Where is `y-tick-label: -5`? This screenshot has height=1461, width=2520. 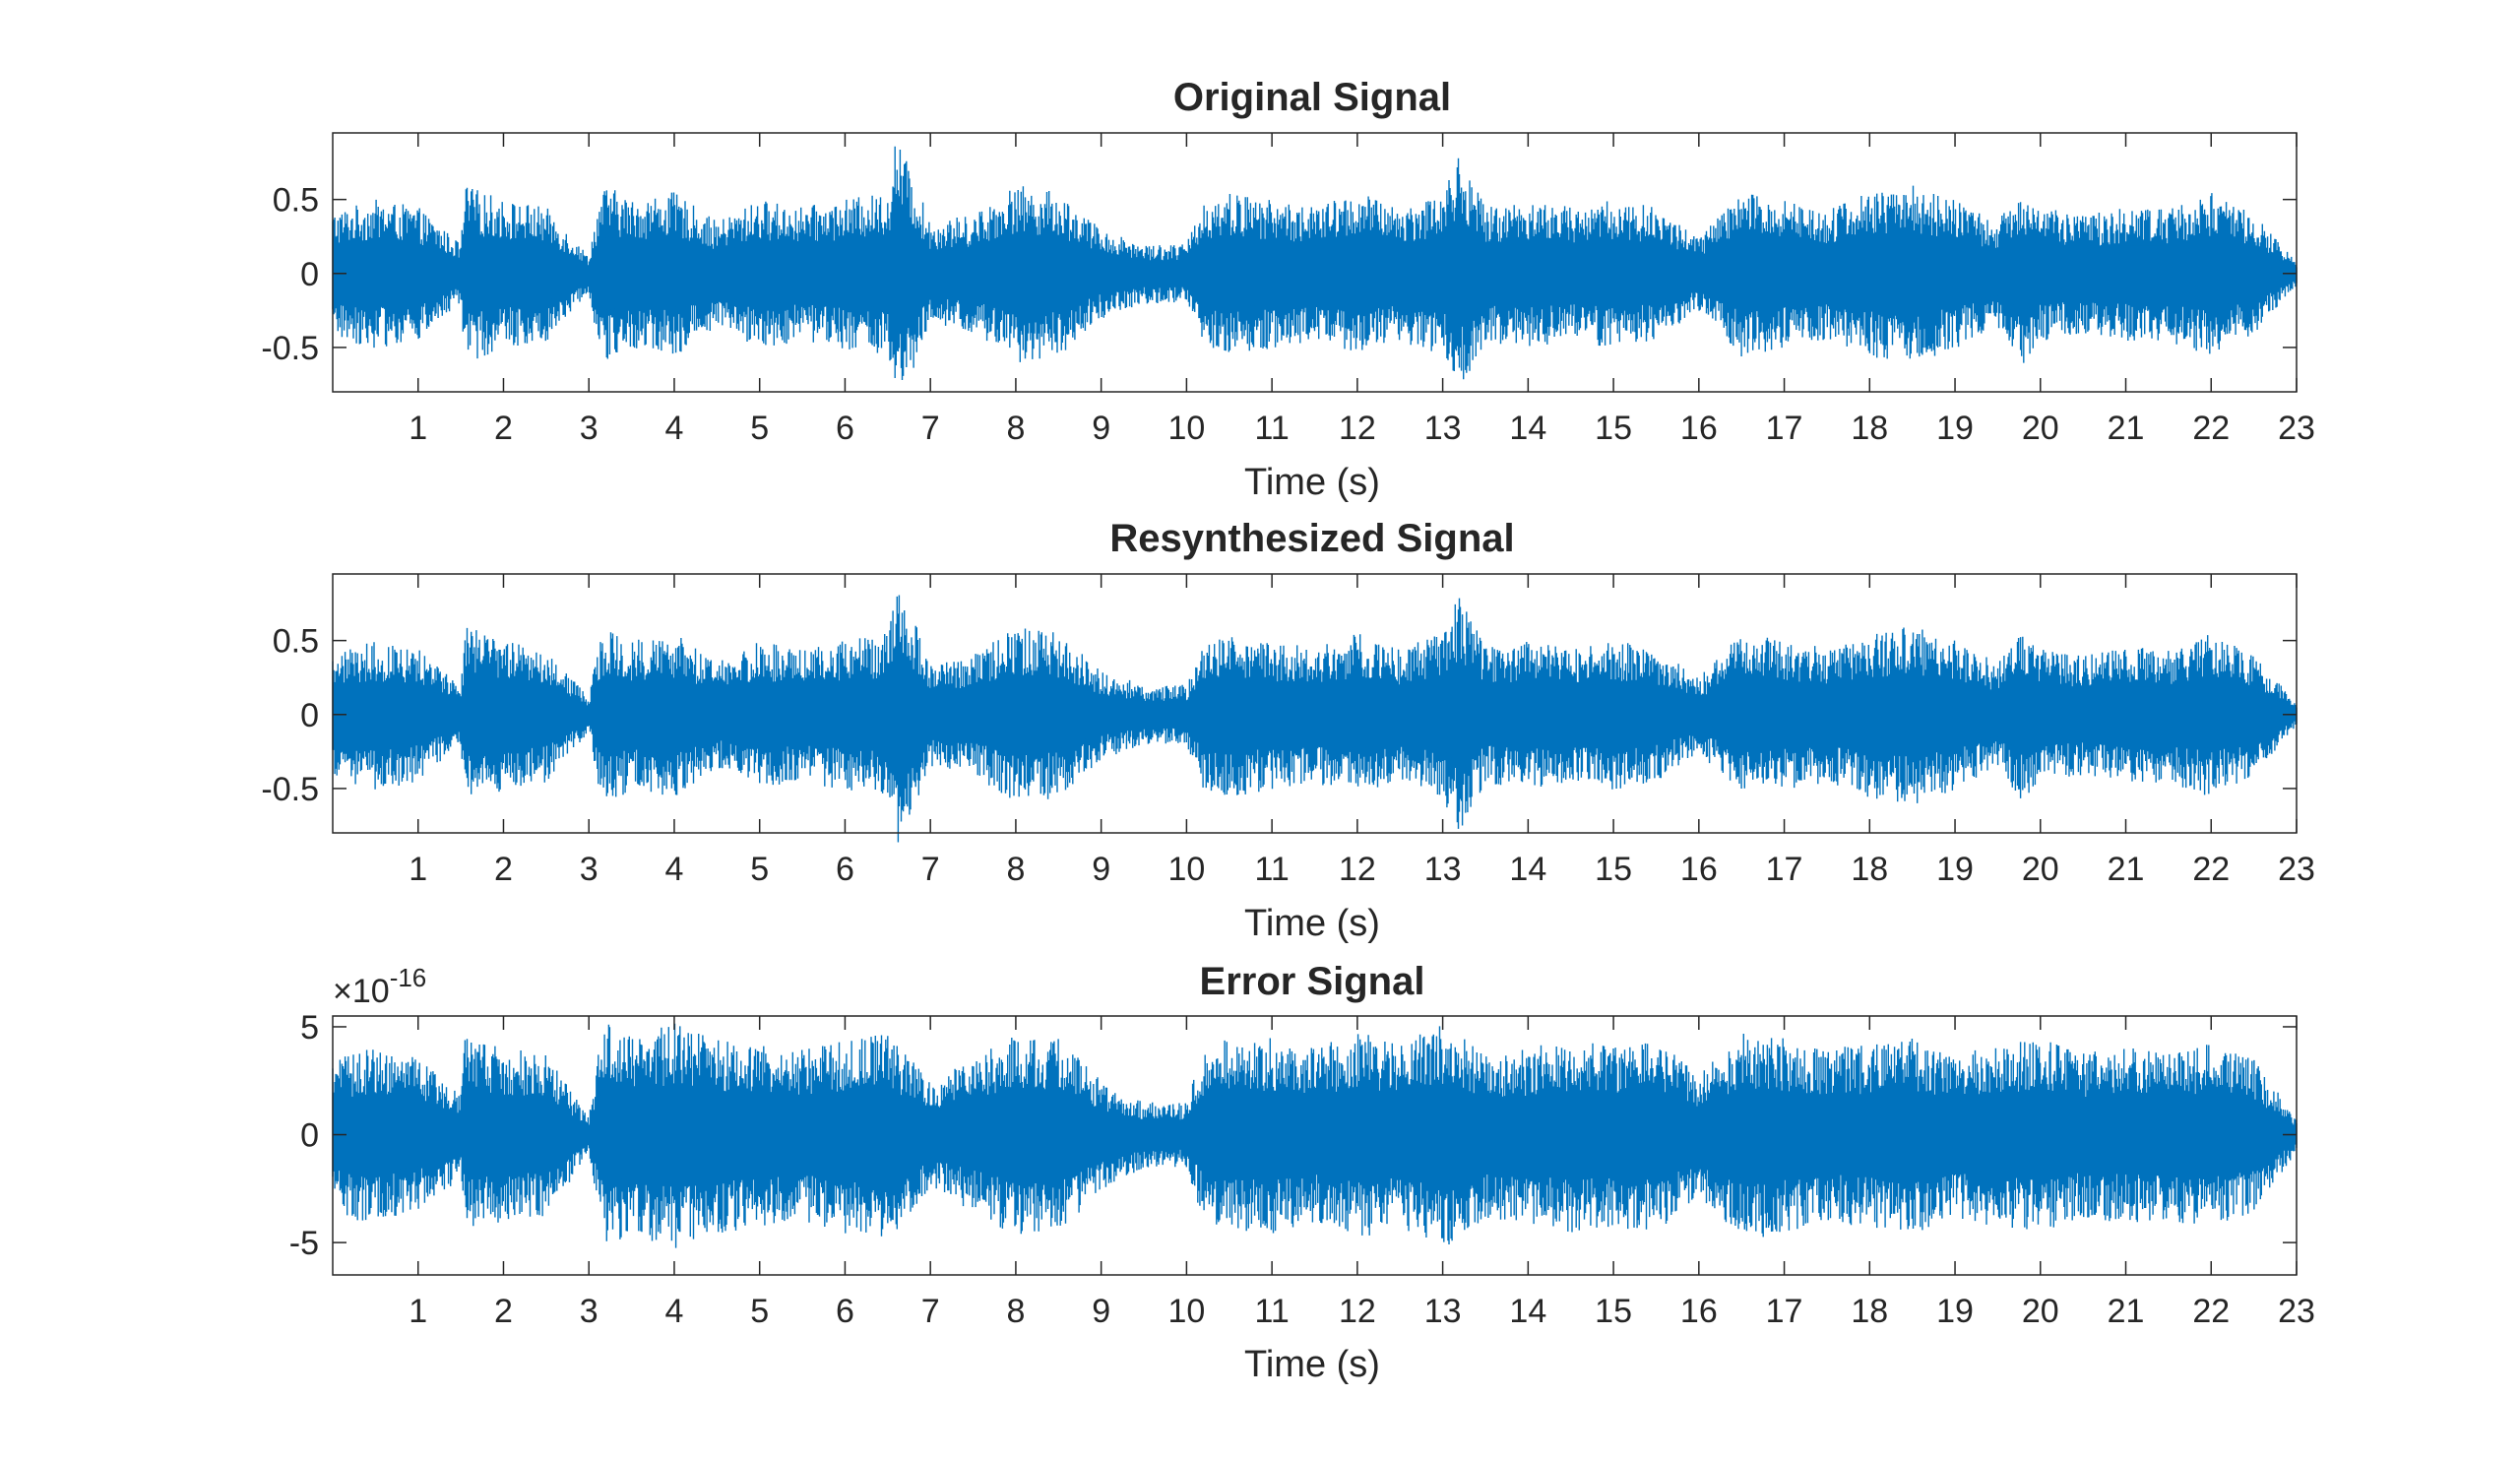
y-tick-label: -5 is located at coordinates (304, 1243).